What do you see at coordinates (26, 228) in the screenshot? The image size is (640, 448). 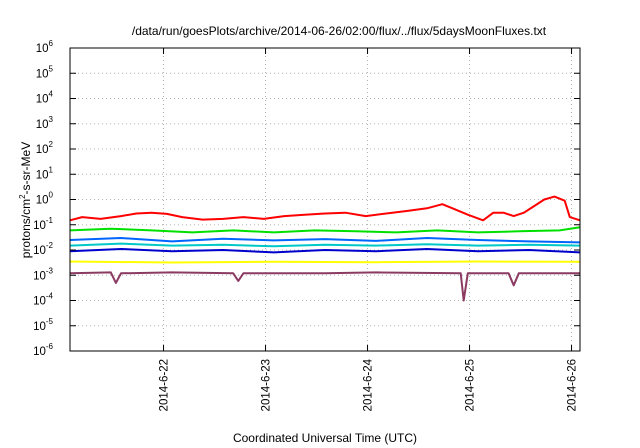 I see `y-axis-label-base: protons/cm` at bounding box center [26, 228].